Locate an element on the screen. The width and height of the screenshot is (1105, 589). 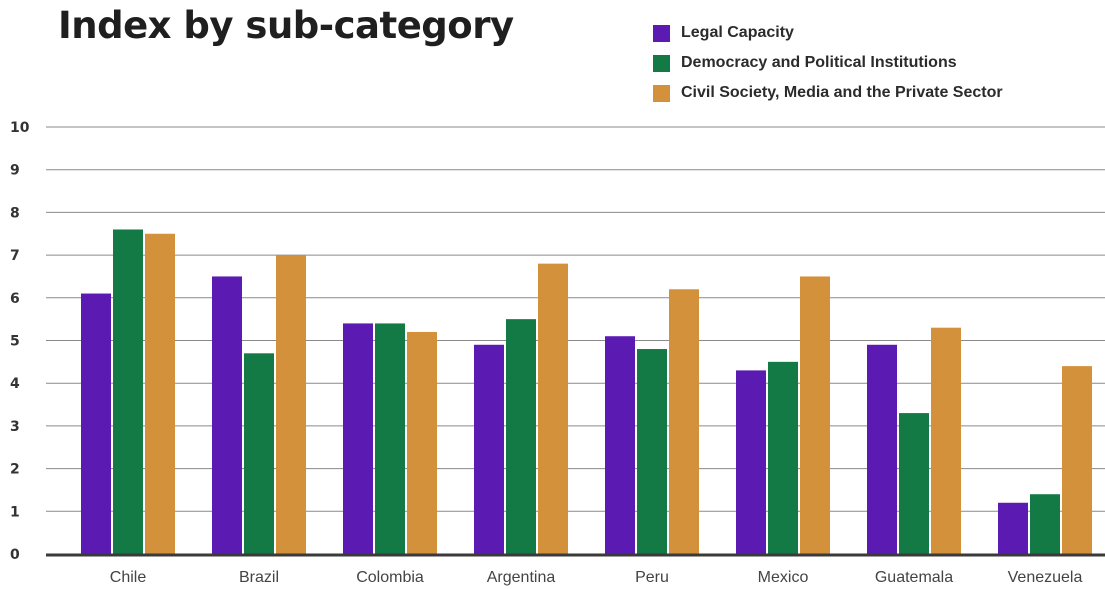
chart-title: Index by sub-category is located at coordinates (286, 25).